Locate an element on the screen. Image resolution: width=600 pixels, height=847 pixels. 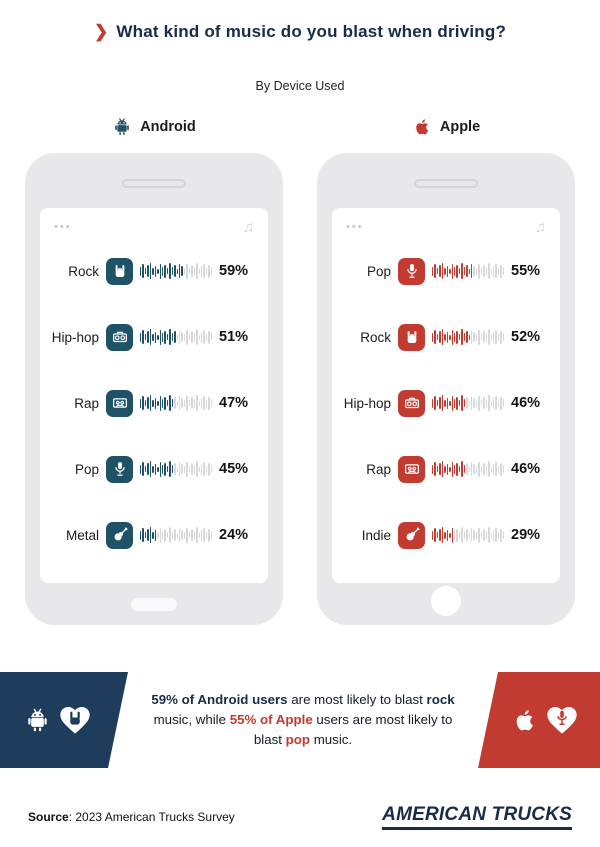
genre-percent: 45% is located at coordinates (234, 469).